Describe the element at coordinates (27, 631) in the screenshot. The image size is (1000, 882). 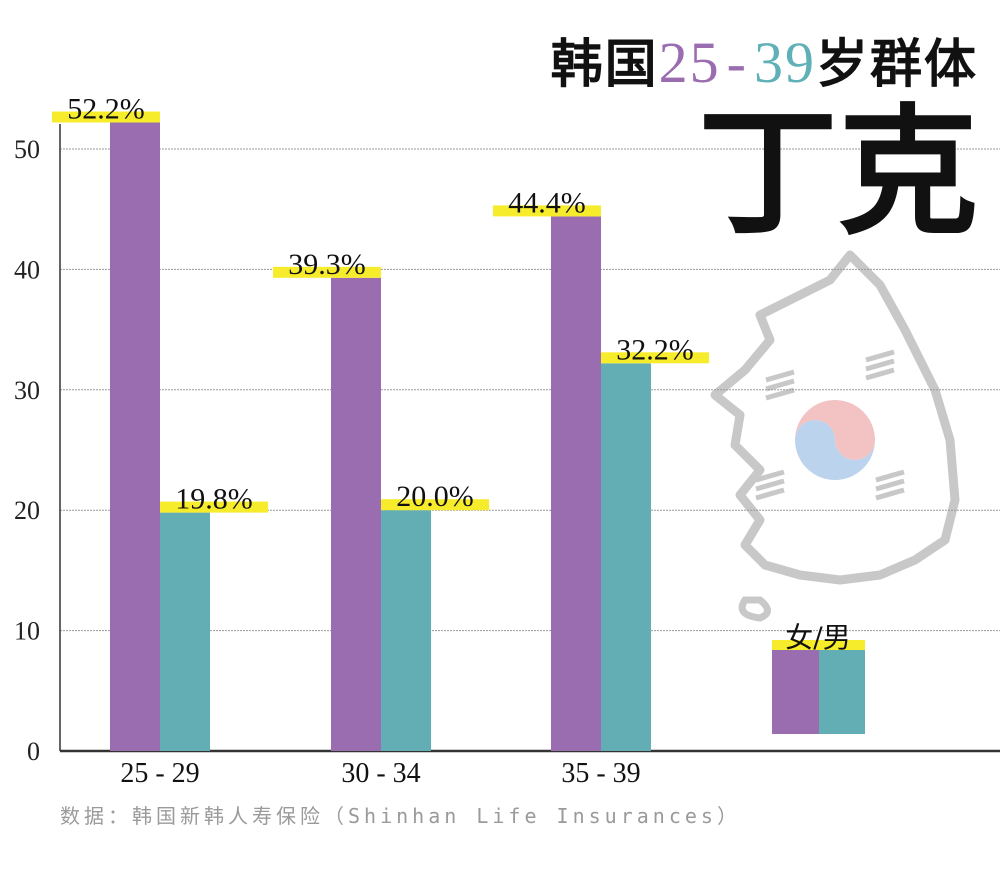
I see `y-tick-label: 10` at that location.